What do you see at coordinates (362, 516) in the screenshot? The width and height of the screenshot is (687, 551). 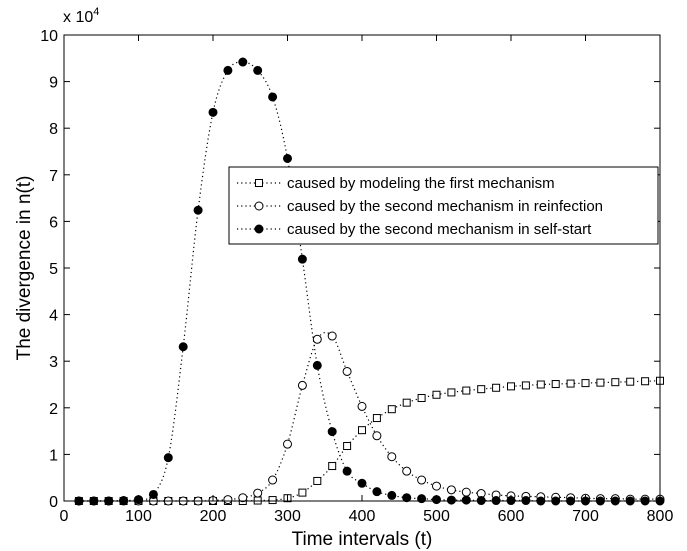 I see `x-tick-label: 400` at bounding box center [362, 516].